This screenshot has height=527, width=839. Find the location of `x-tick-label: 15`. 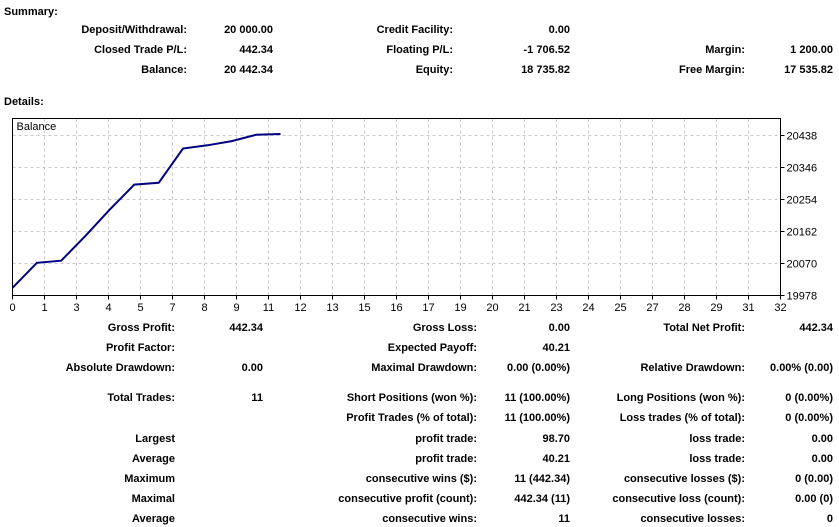

x-tick-label: 15 is located at coordinates (364, 308).